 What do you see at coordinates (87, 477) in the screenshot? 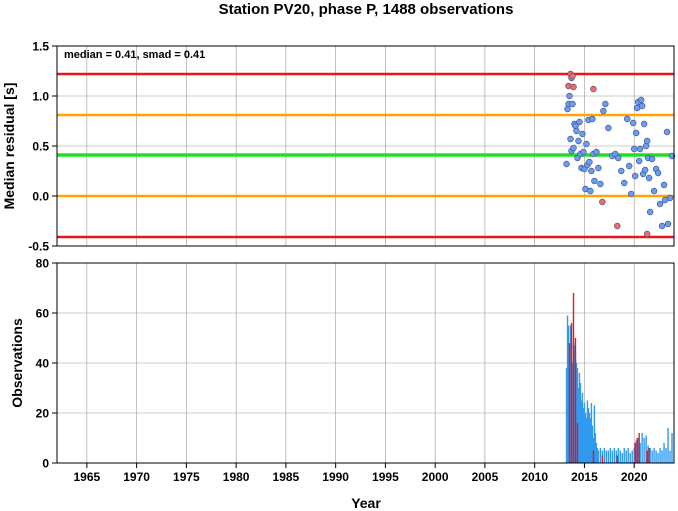
I see `year-x-tick-label: 1965` at bounding box center [87, 477].